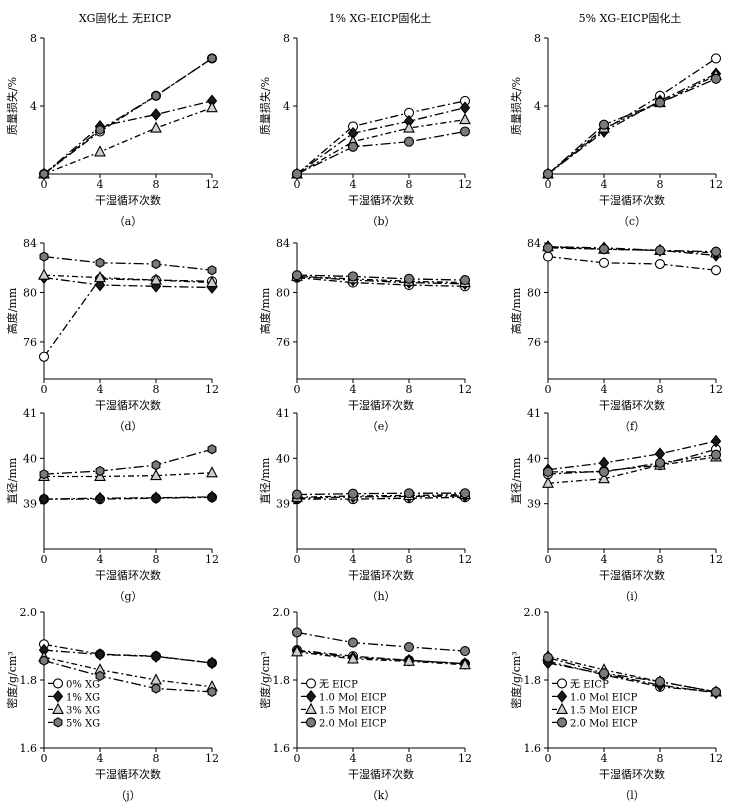 This screenshot has width=756, height=810. I want to click on y-tick-label: 2.0, so click(282, 612).